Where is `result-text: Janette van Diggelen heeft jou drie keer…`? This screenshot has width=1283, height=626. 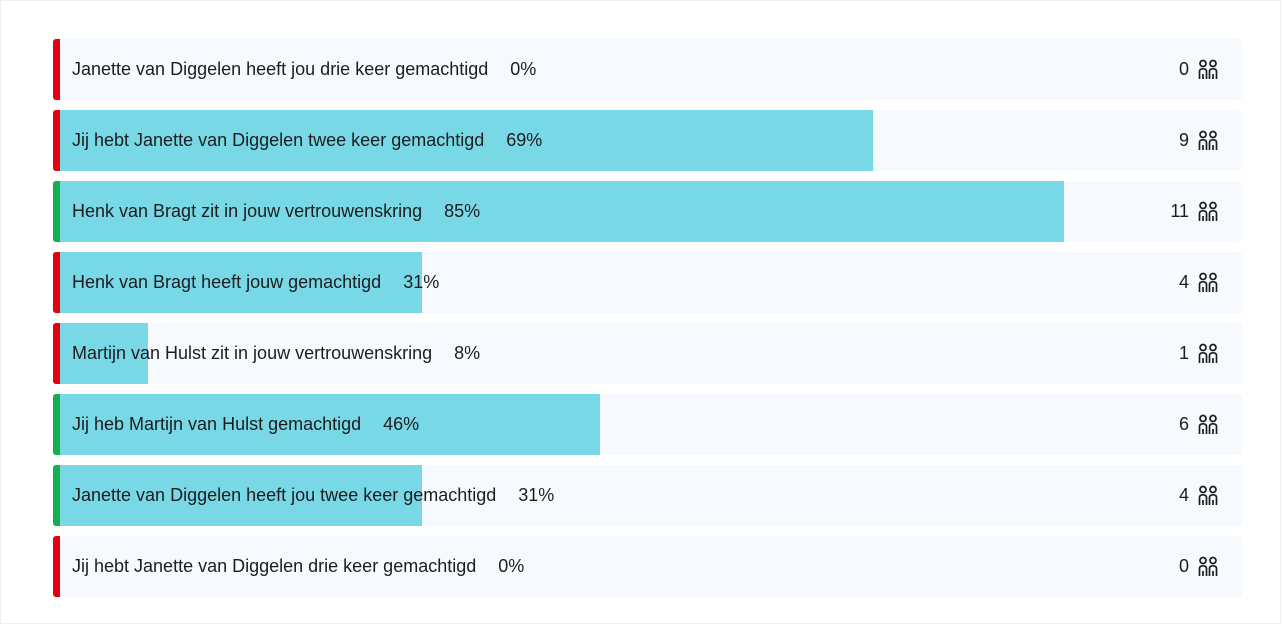
result-text: Janette van Diggelen heeft jou drie keer… is located at coordinates (280, 69).